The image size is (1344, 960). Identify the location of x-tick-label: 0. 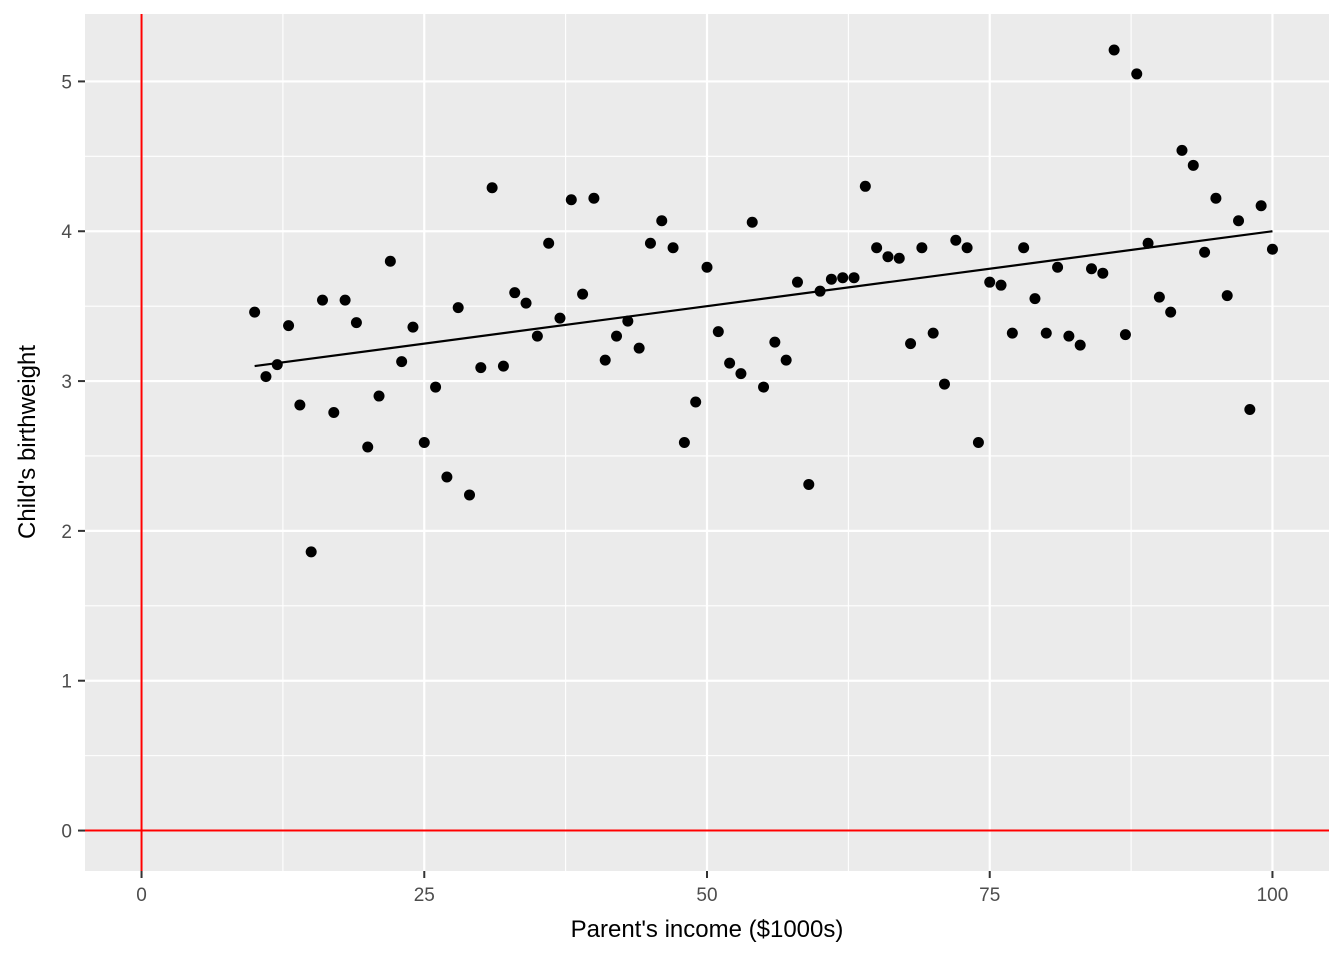
(141, 895).